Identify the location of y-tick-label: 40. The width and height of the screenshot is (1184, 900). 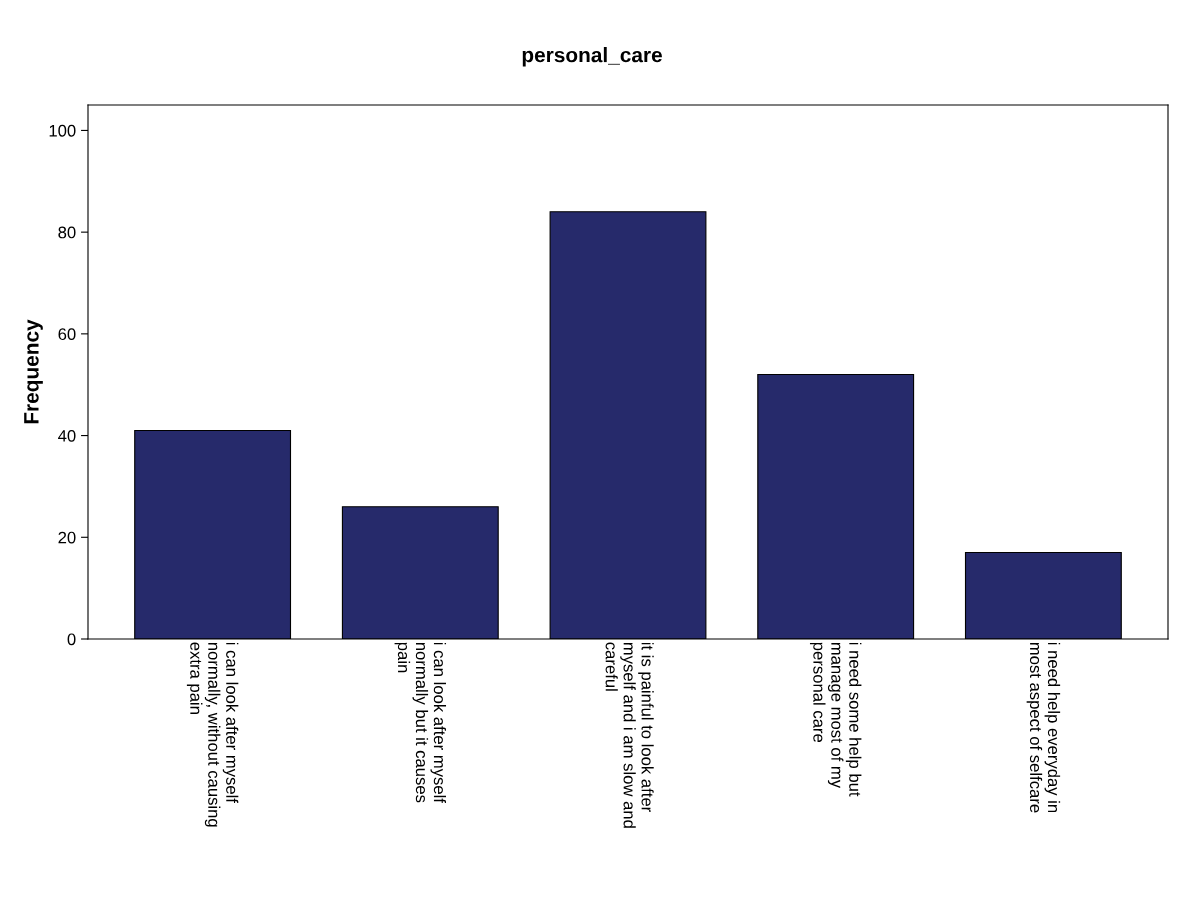
(67, 435).